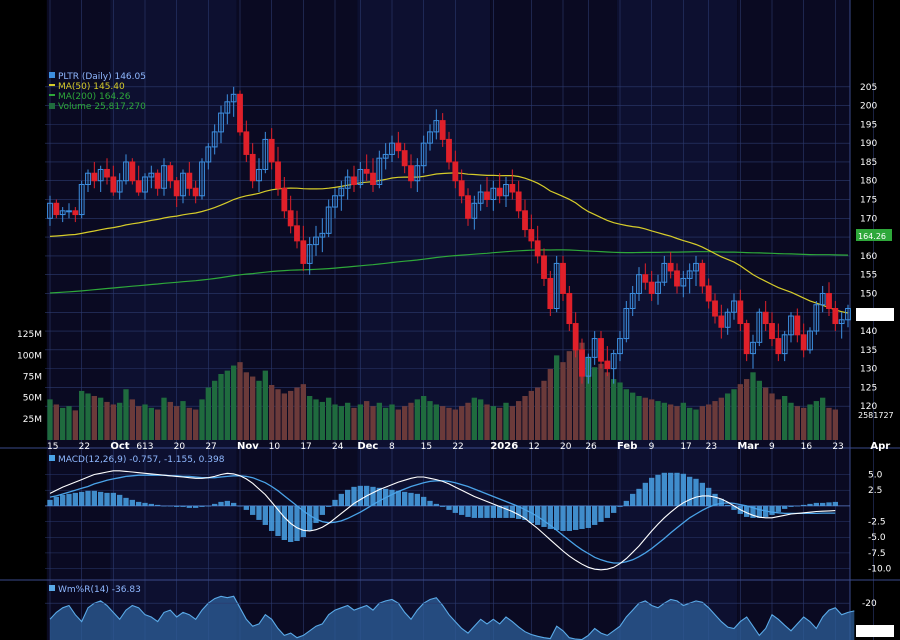 Image resolution: width=900 pixels, height=640 pixels. Describe the element at coordinates (173, 320) in the screenshot. I see `month-band` at that location.